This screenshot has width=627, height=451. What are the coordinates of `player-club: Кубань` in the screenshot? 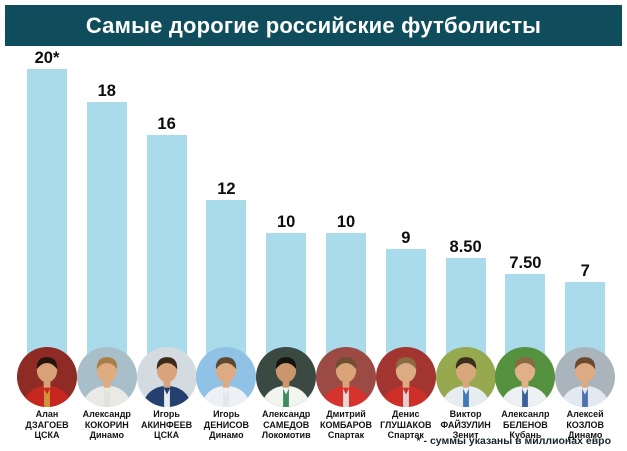 It's located at (525, 435).